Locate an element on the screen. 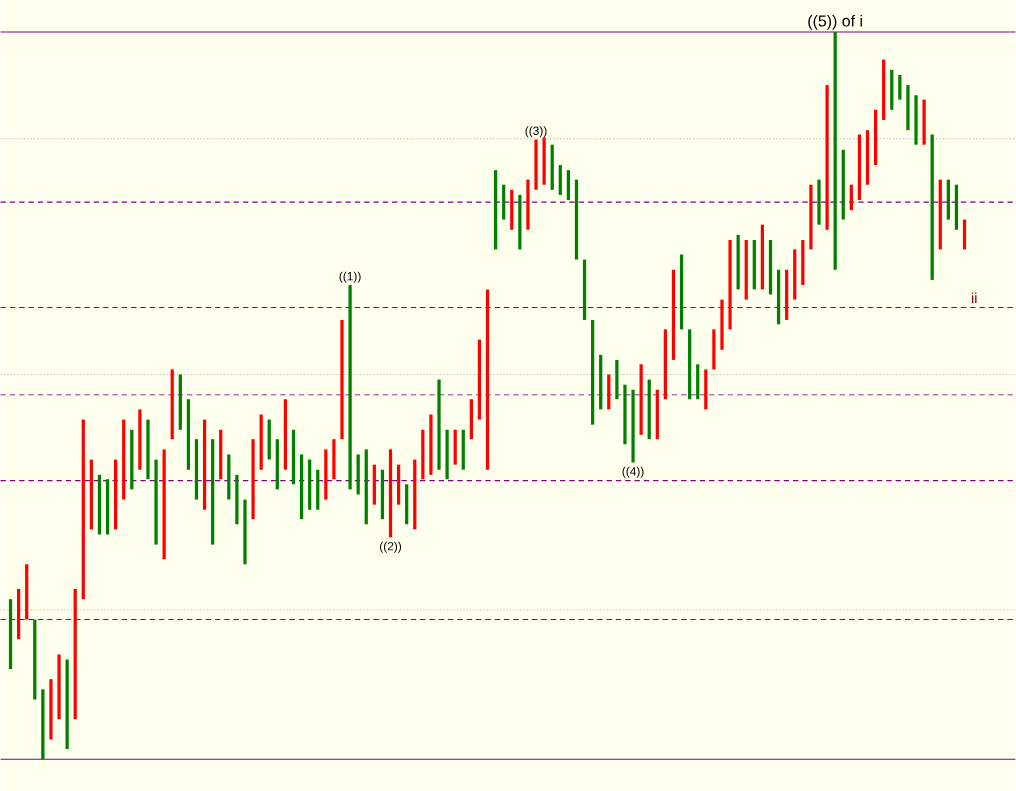 This screenshot has height=791, width=1016. annotation: ((2)) is located at coordinates (390, 547).